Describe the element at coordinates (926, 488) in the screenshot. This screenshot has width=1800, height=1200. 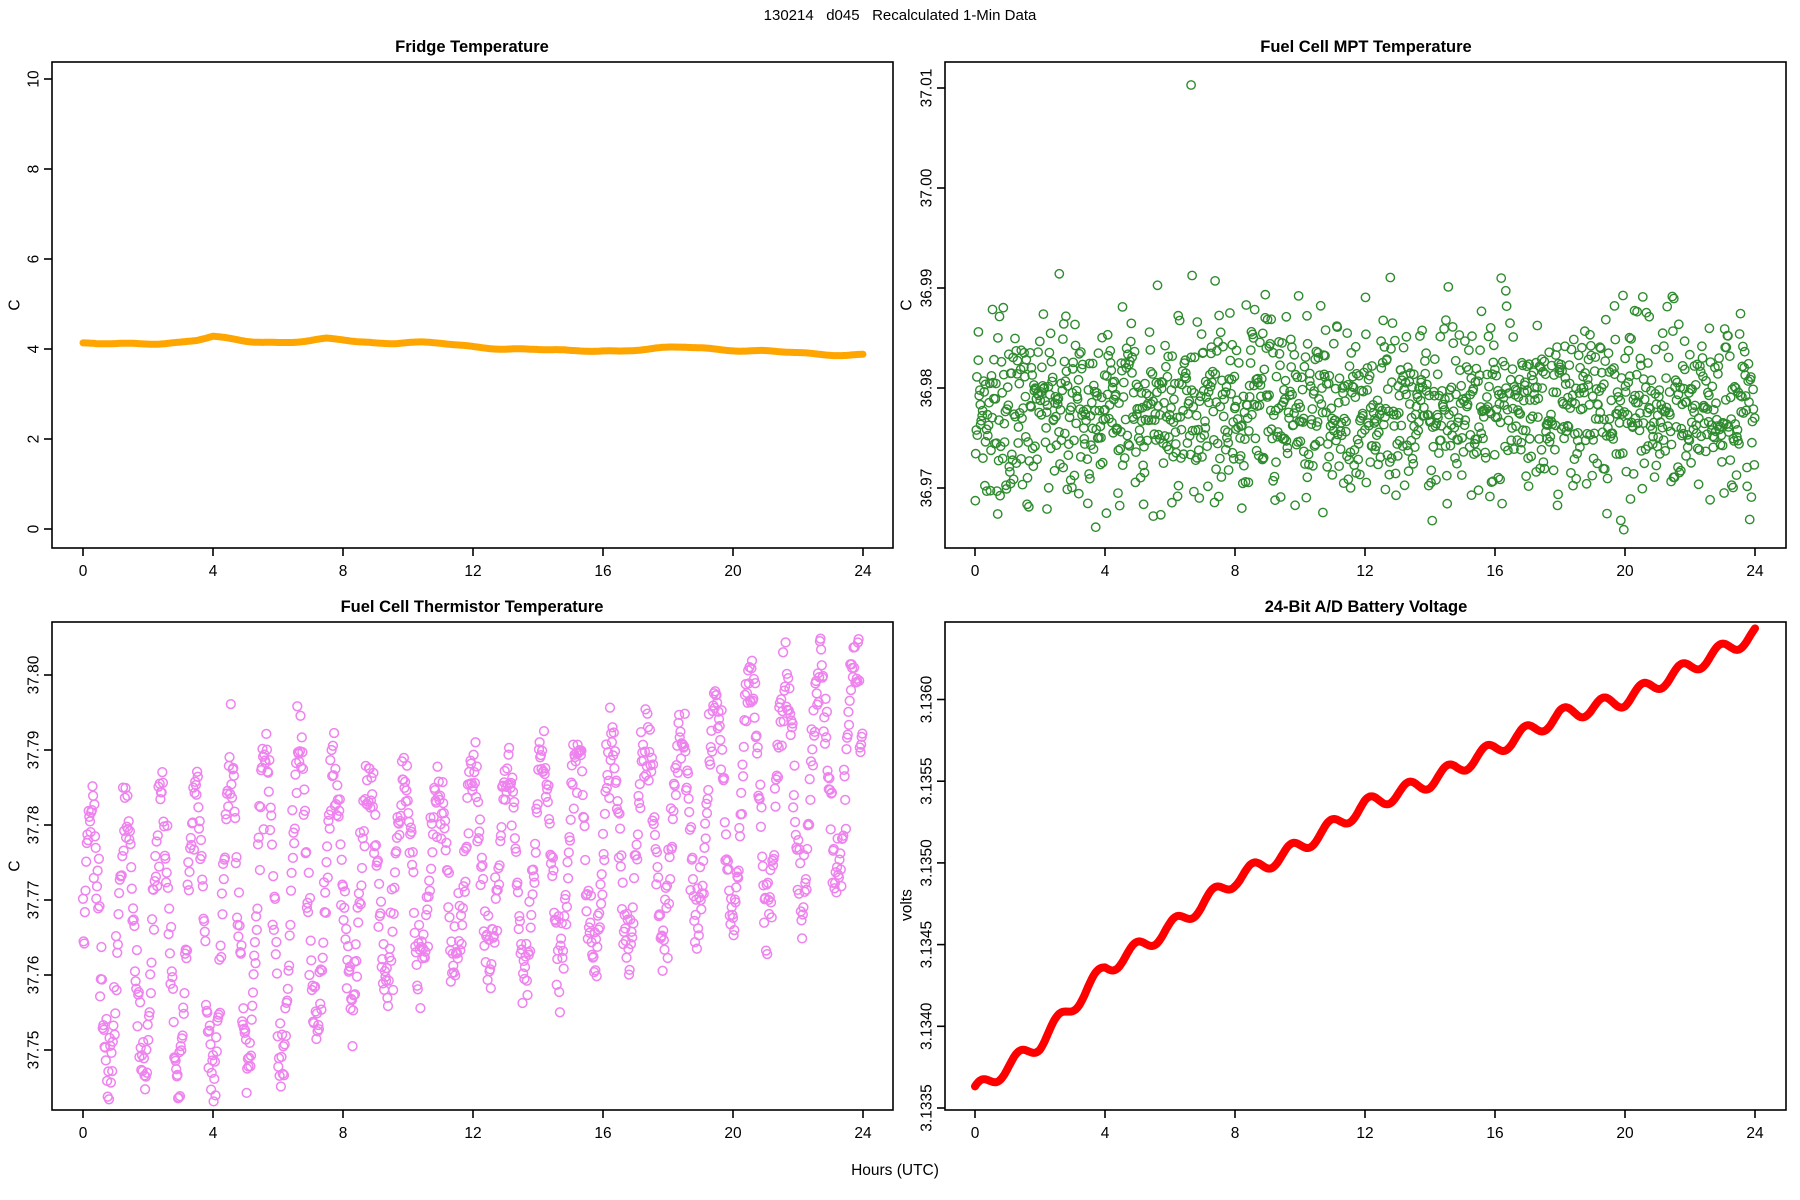
I see `y-tick-label: 36.97` at that location.